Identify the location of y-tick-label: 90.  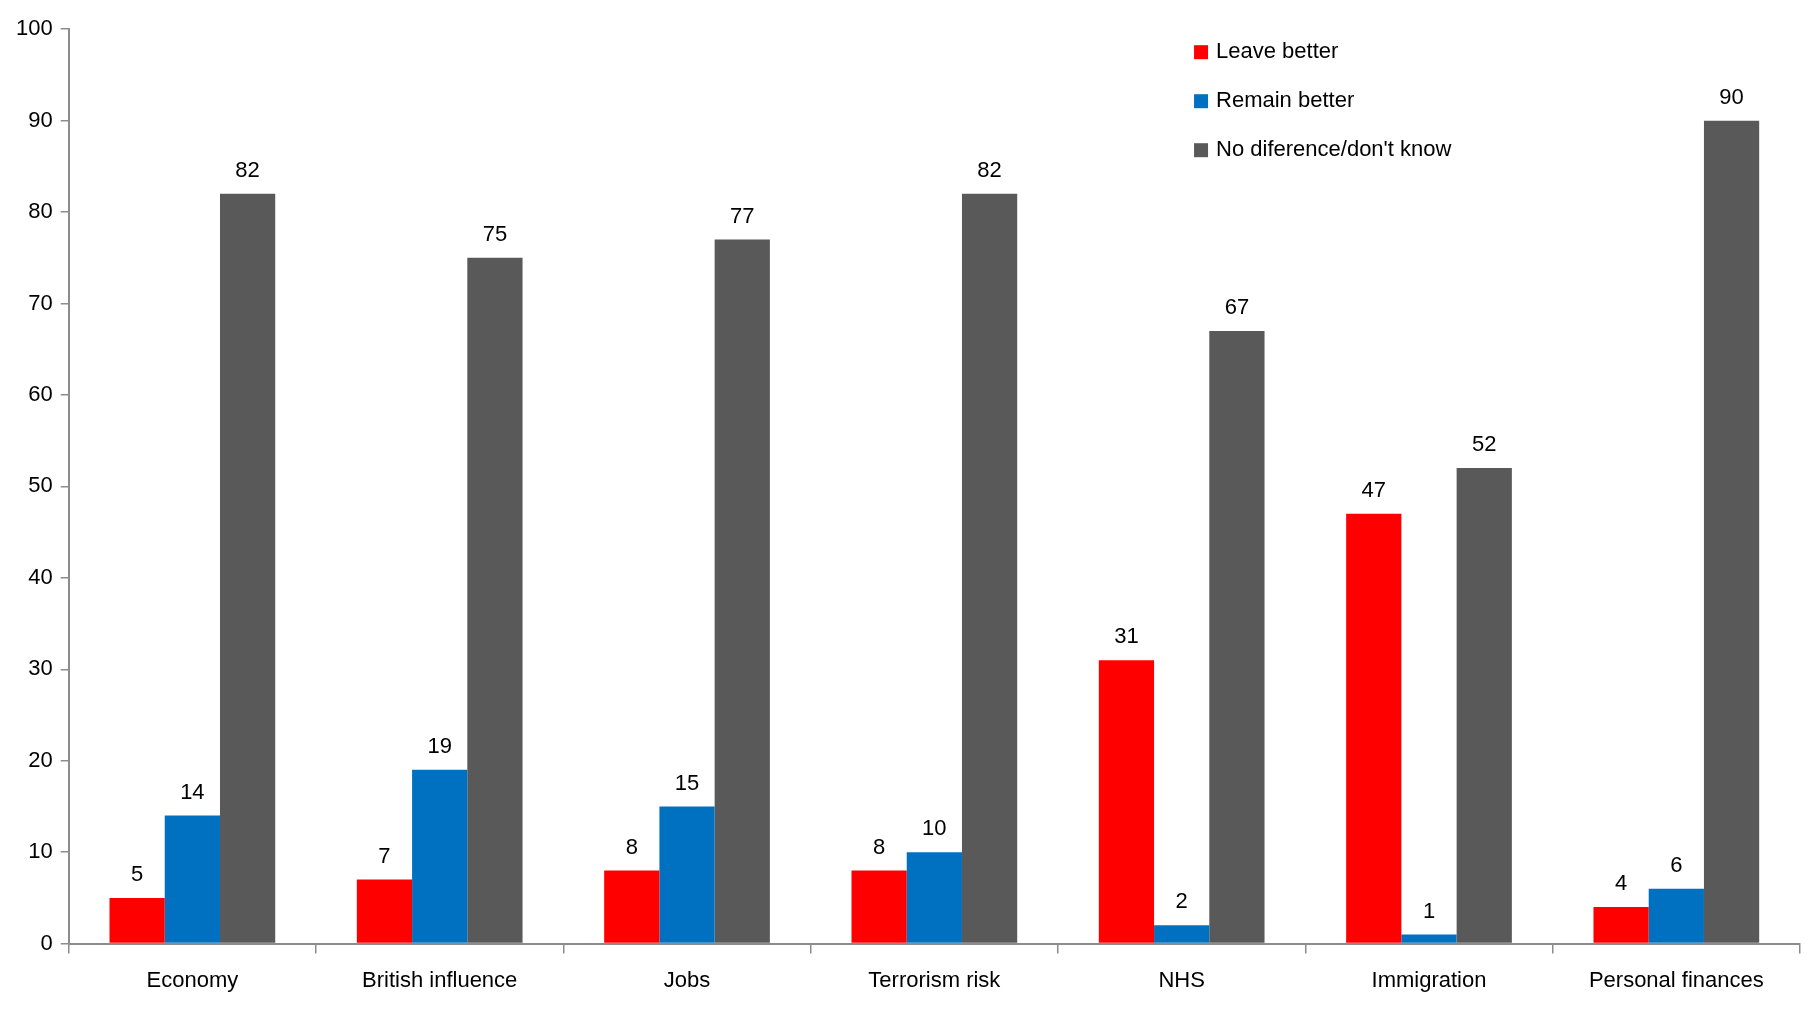
(40, 119).